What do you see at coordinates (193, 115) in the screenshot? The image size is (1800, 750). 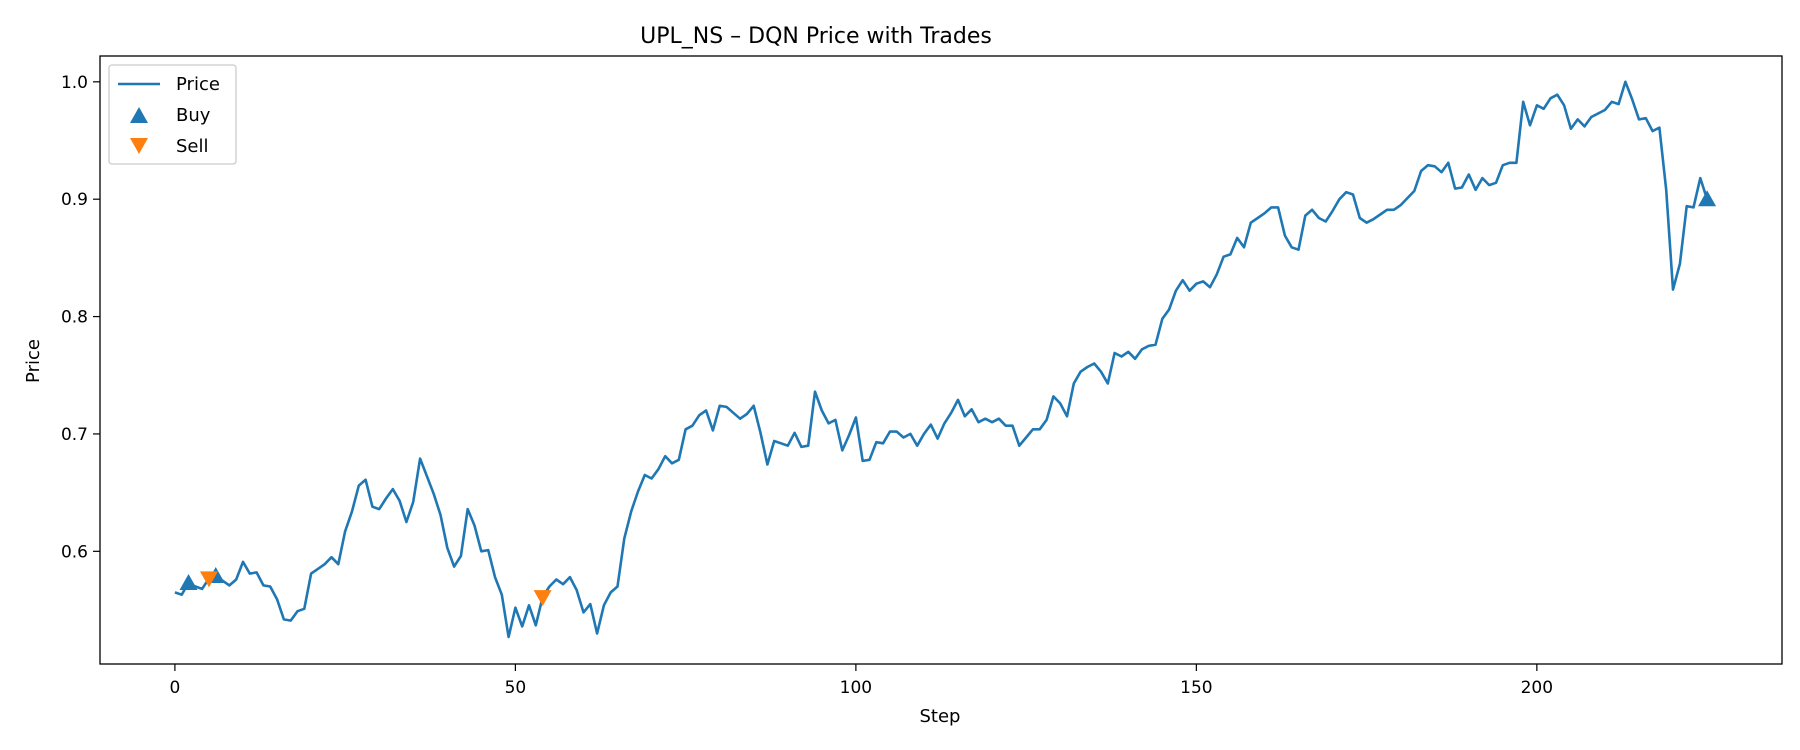 I see `legend-label-buy: Buy` at bounding box center [193, 115].